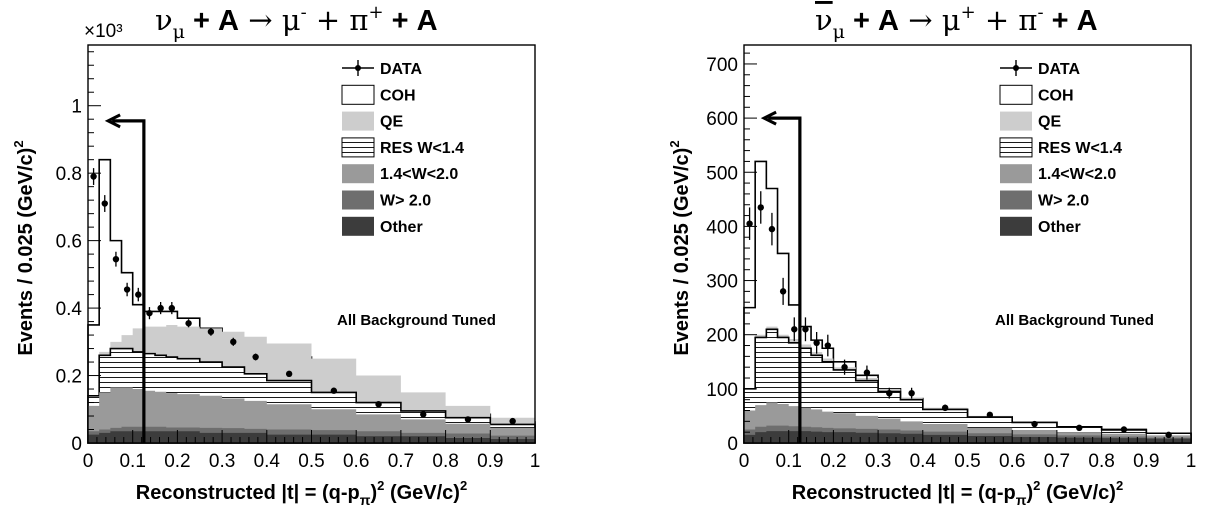 The image size is (1207, 516). Describe the element at coordinates (722, 282) in the screenshot. I see `y-tick-label: 300` at that location.